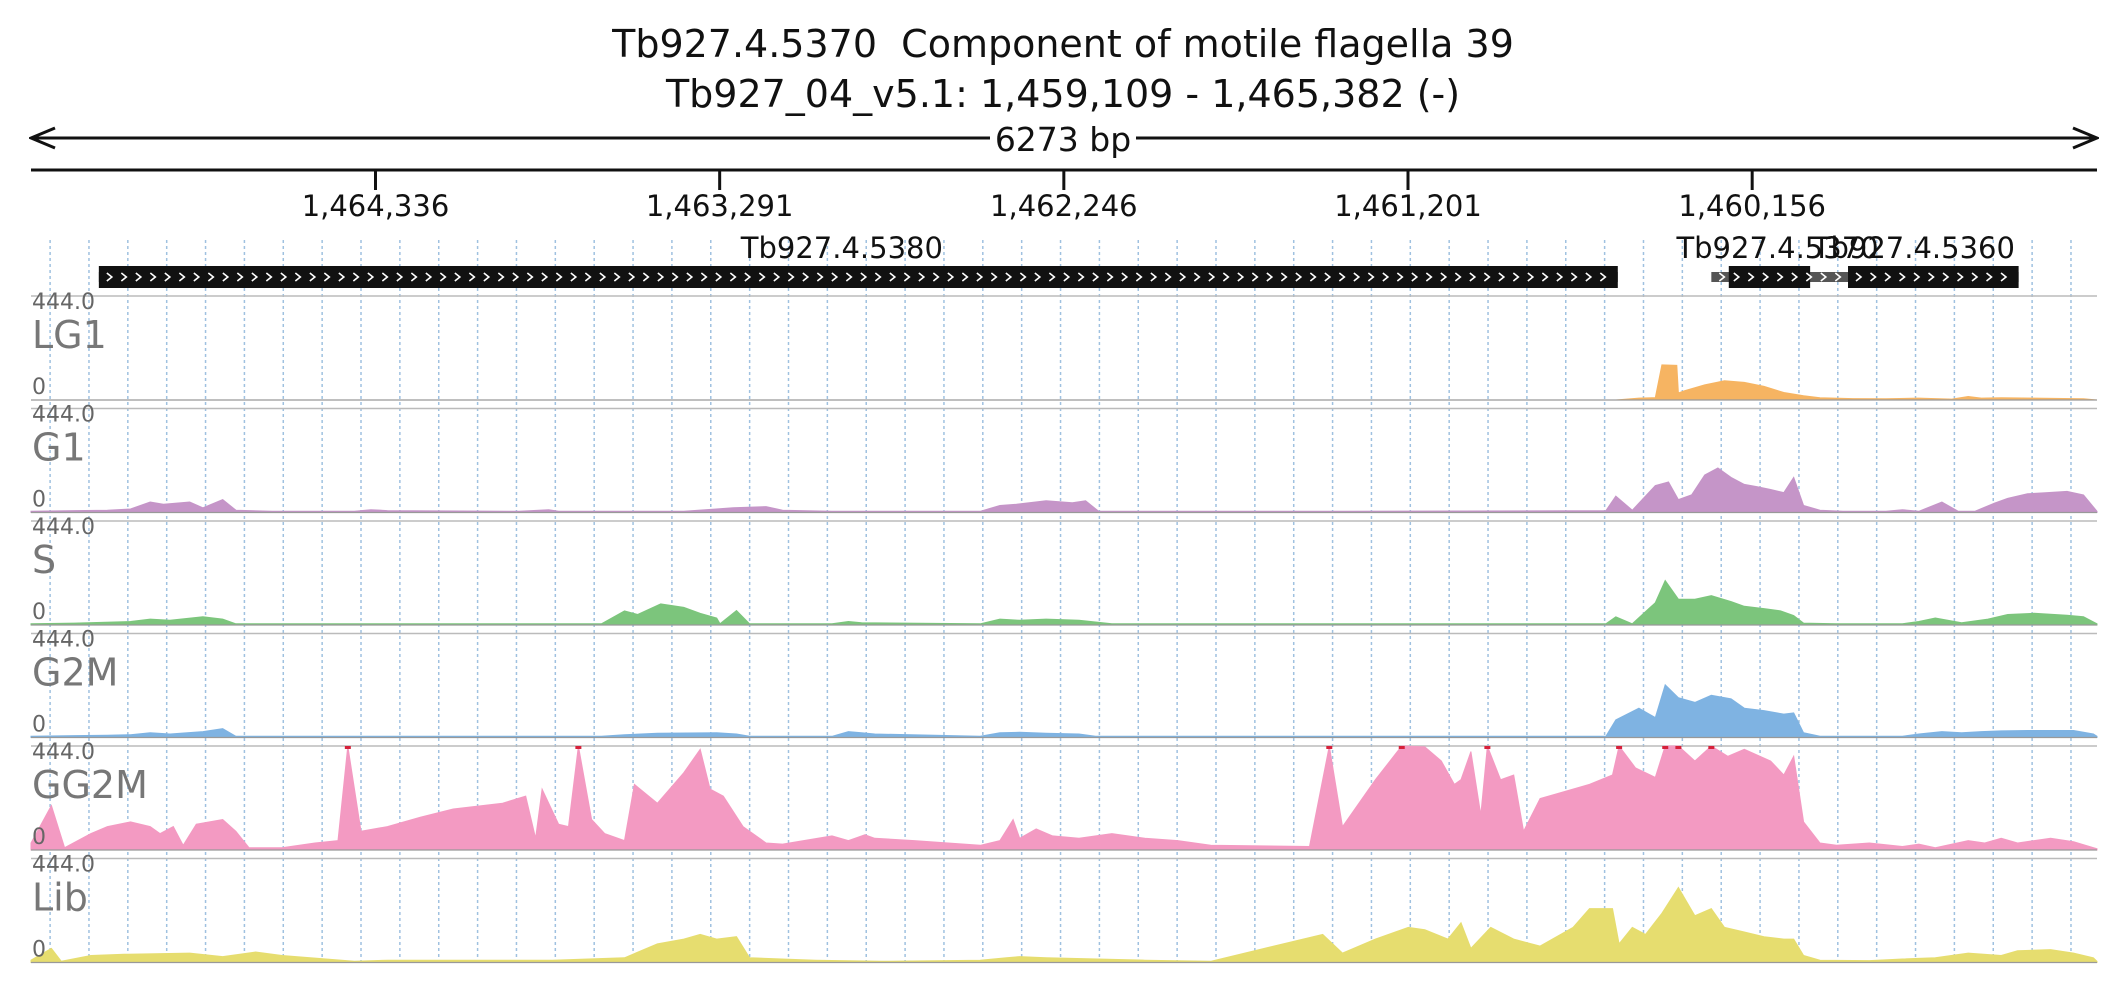 The image size is (2126, 1000). I want to click on axis-tick-label: 1,463,291, so click(720, 206).